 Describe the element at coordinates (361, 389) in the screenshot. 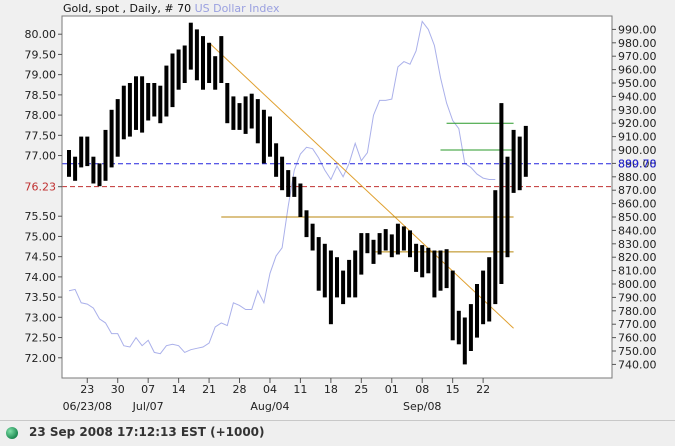

I see `x-axis-day-label: 25` at that location.